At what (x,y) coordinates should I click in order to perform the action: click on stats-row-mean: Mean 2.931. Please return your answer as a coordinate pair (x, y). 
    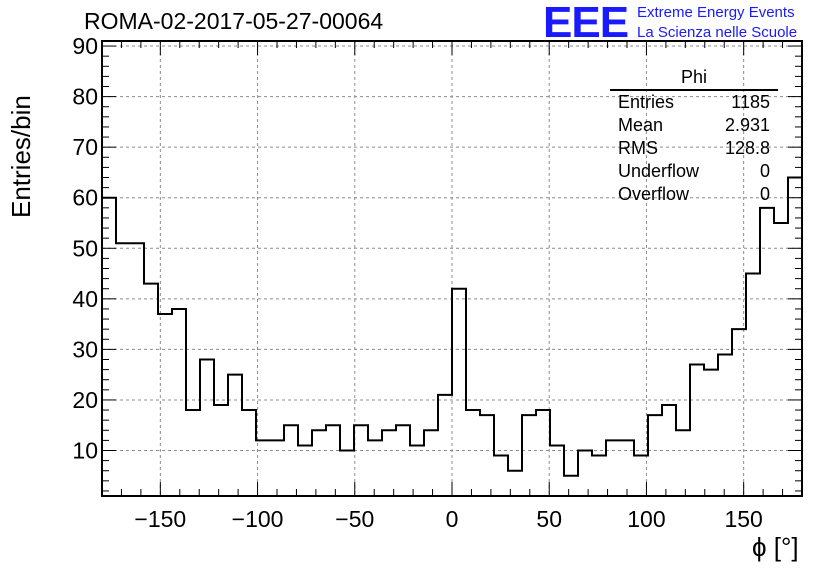
    Looking at the image, I should click on (694, 125).